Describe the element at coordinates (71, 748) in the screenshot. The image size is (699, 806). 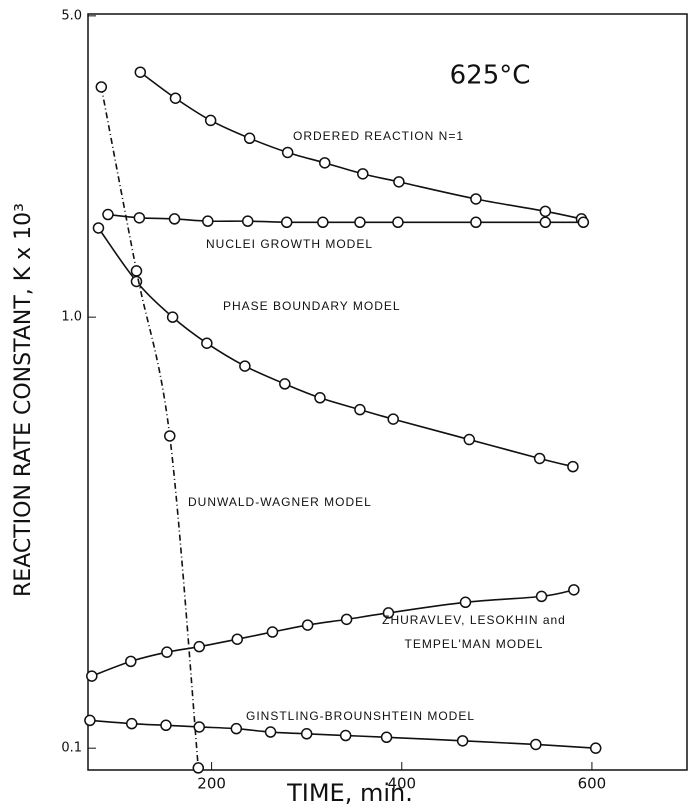
I see `y-tick-label: 0.1` at that location.